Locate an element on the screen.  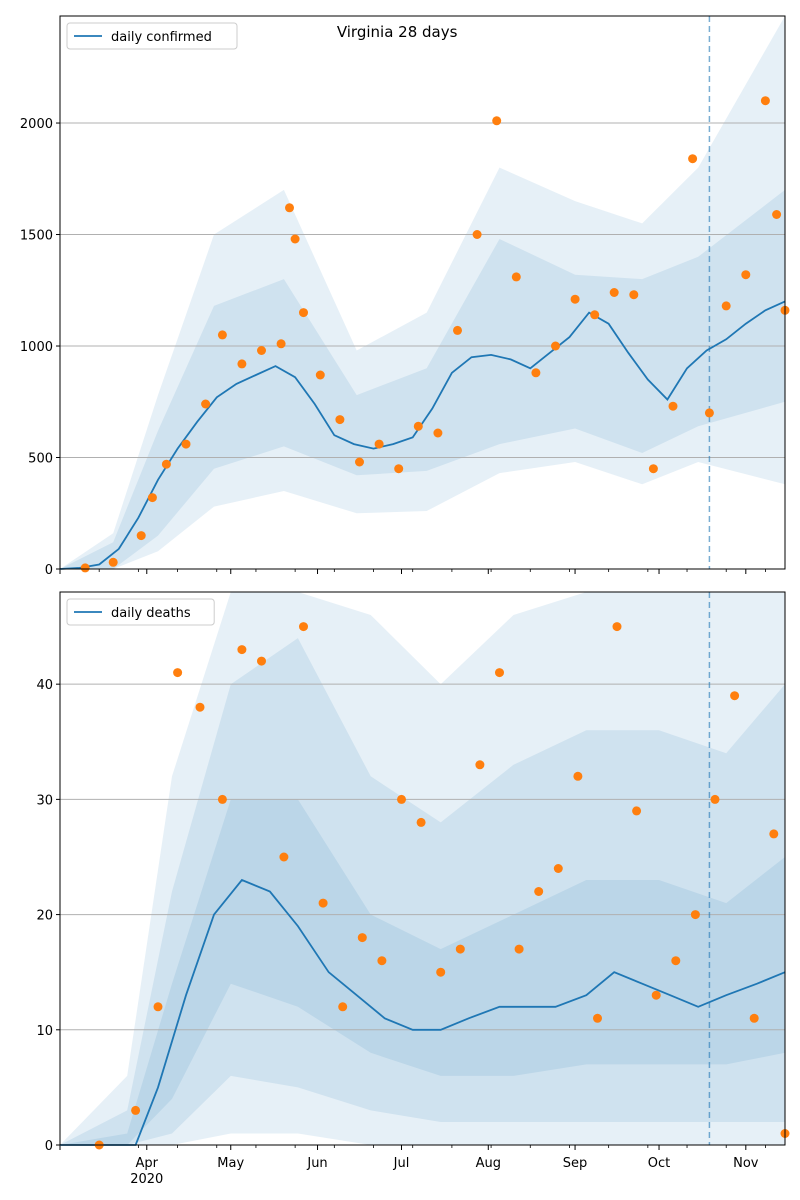
x-tick-label: Oct is located at coordinates (659, 1163).